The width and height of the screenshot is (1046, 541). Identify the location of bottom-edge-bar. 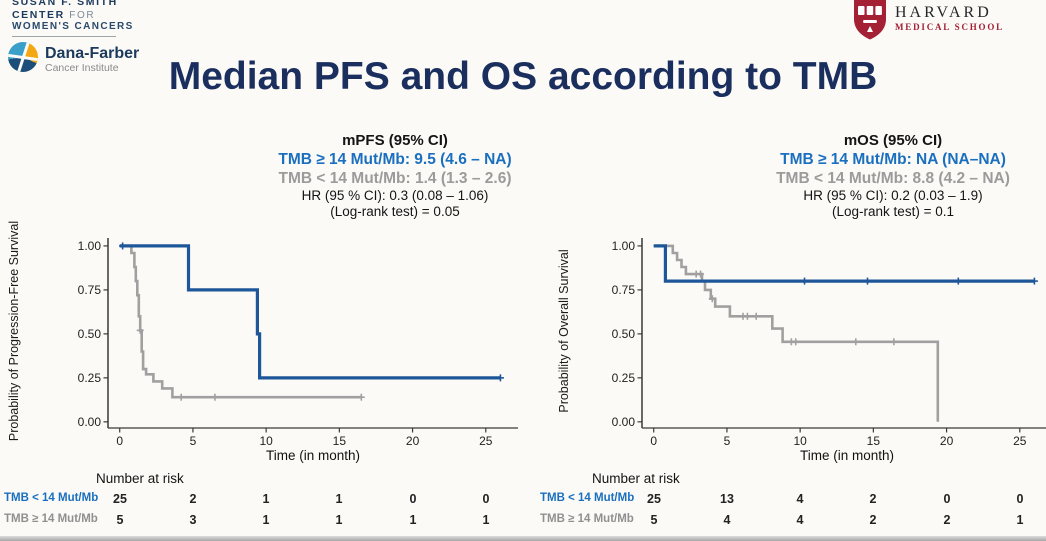
(523, 538).